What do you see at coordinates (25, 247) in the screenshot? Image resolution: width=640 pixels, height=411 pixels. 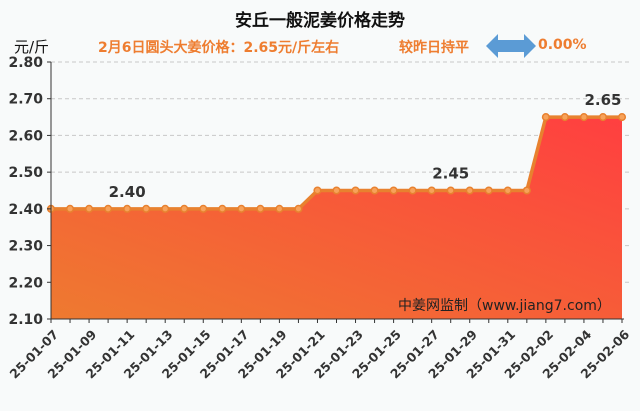 I see `y-tick-label: 2.30` at bounding box center [25, 247].